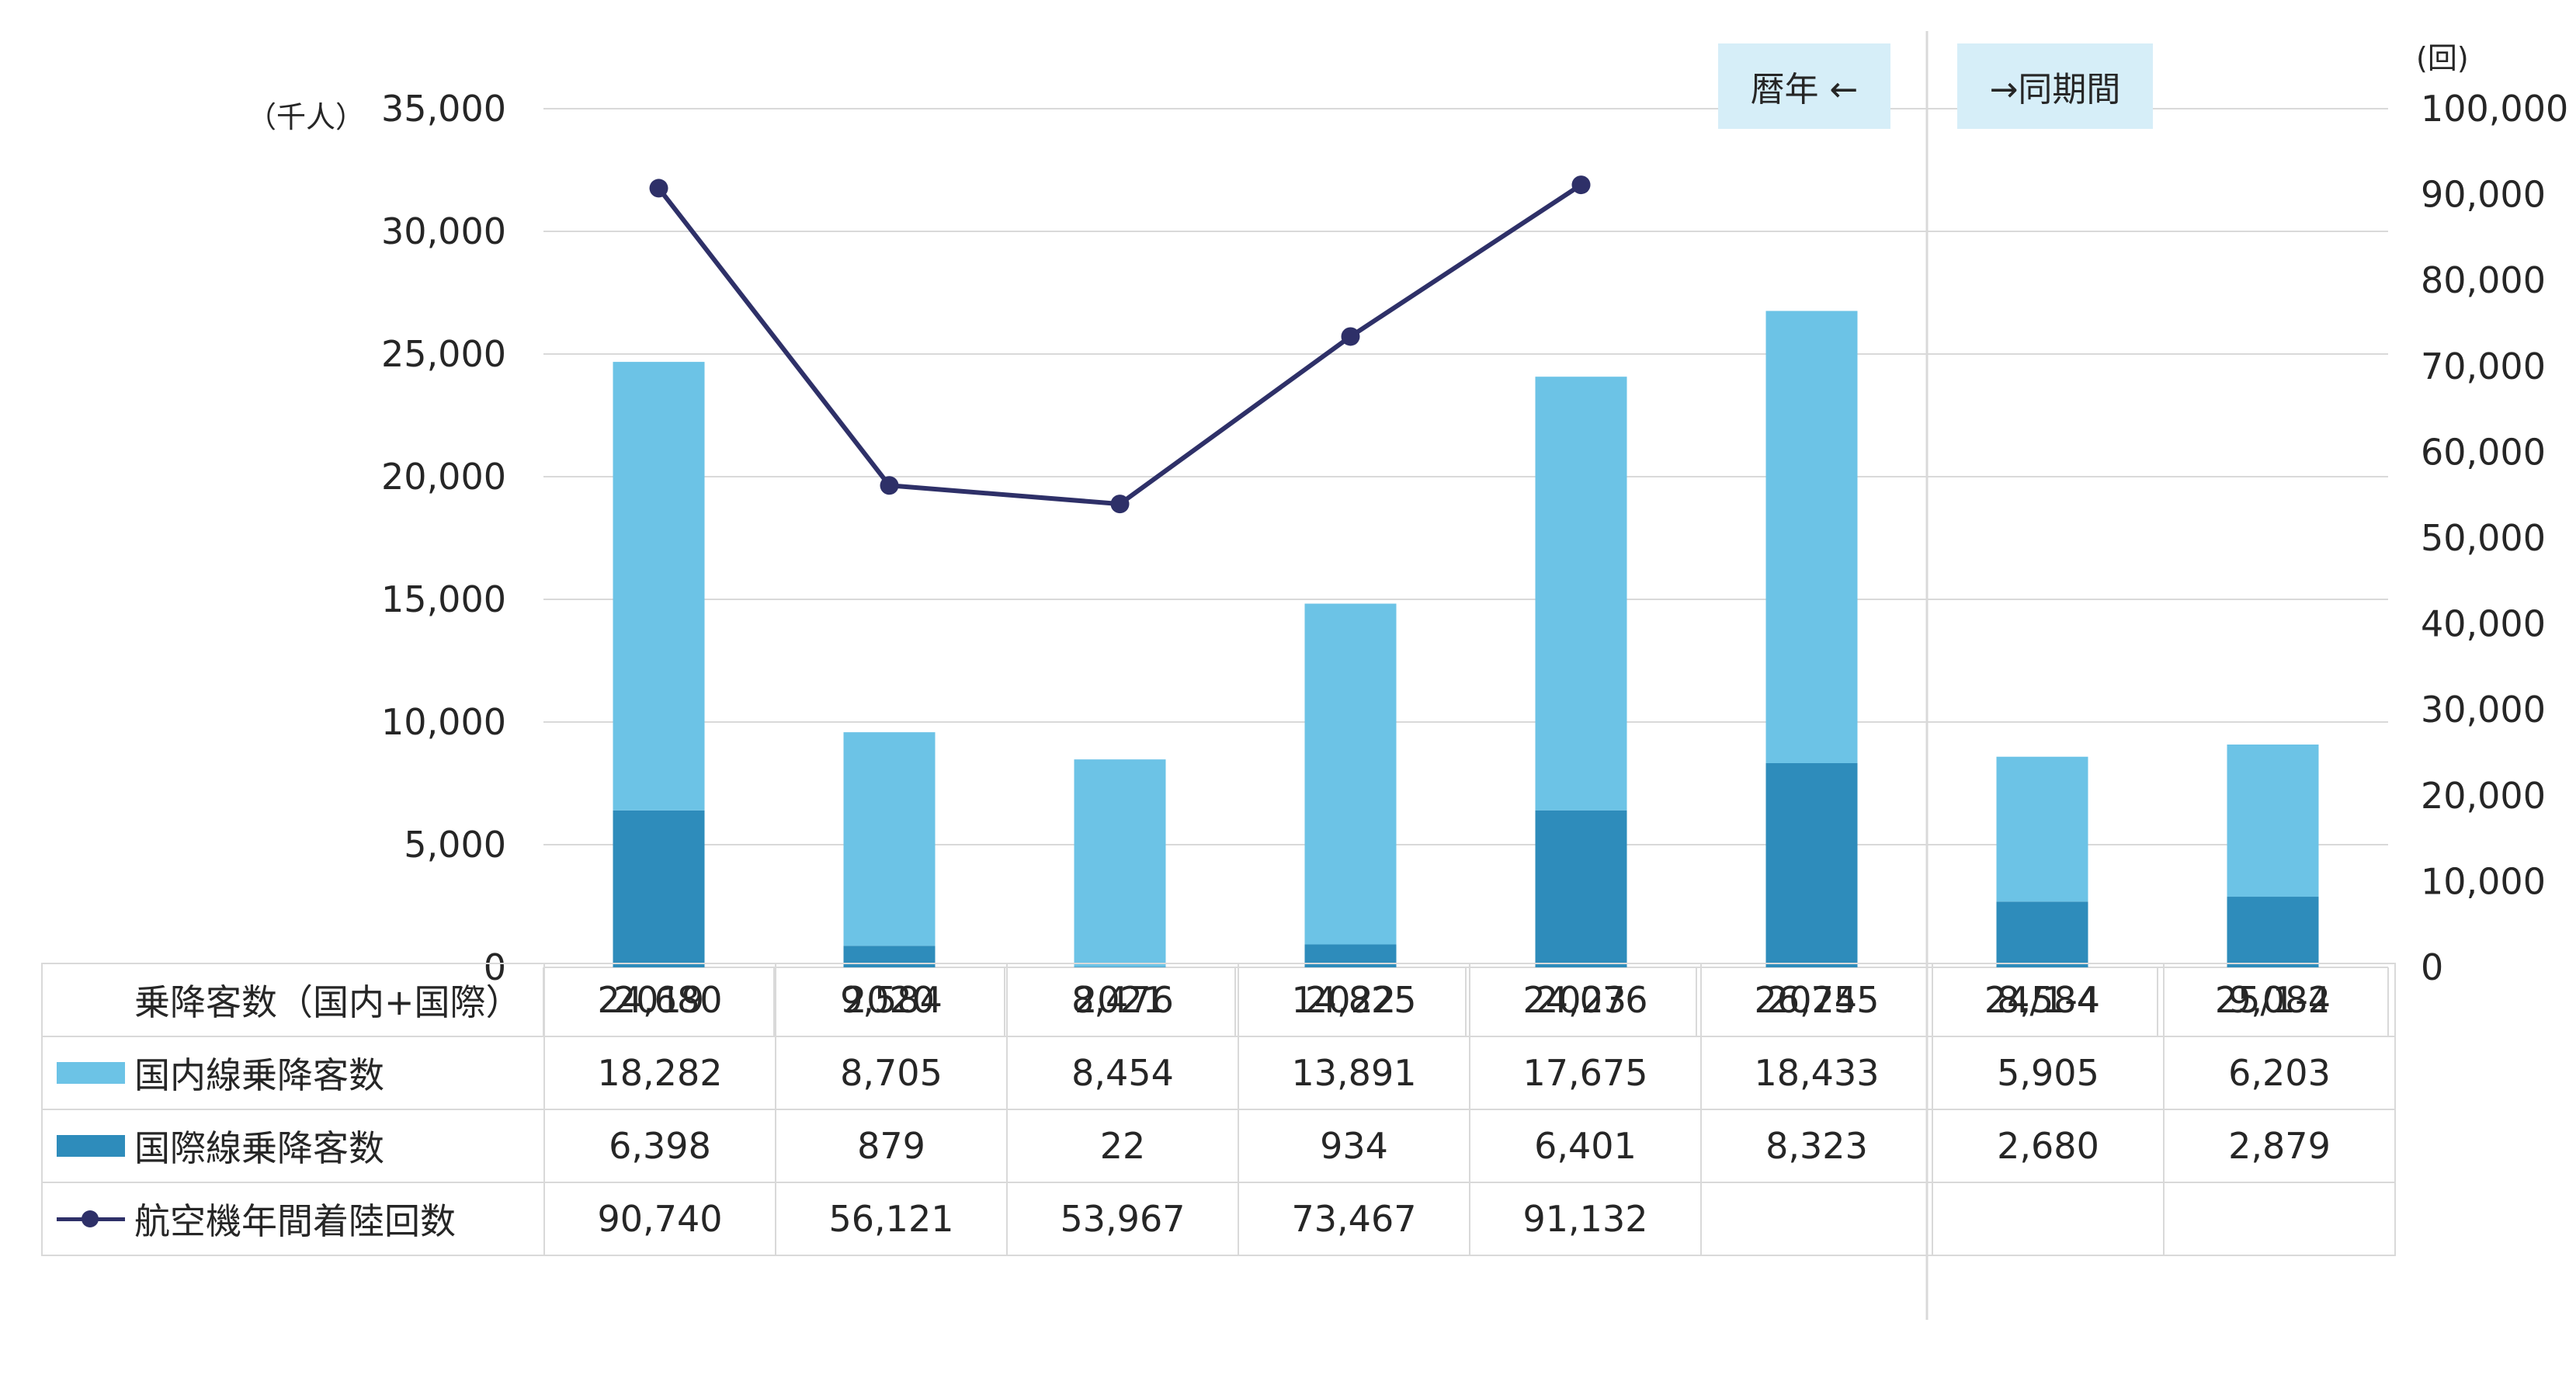 This screenshot has width=2576, height=1399. I want to click on table-cell: 26,755, so click(1816, 1000).